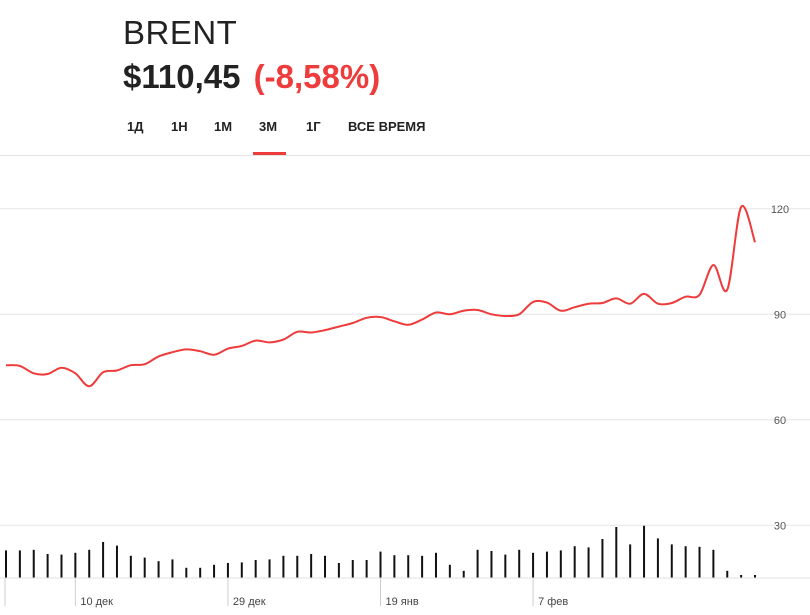 This screenshot has height=615, width=810. Describe the element at coordinates (780, 421) in the screenshot. I see `y-tick-label-60: 60` at that location.